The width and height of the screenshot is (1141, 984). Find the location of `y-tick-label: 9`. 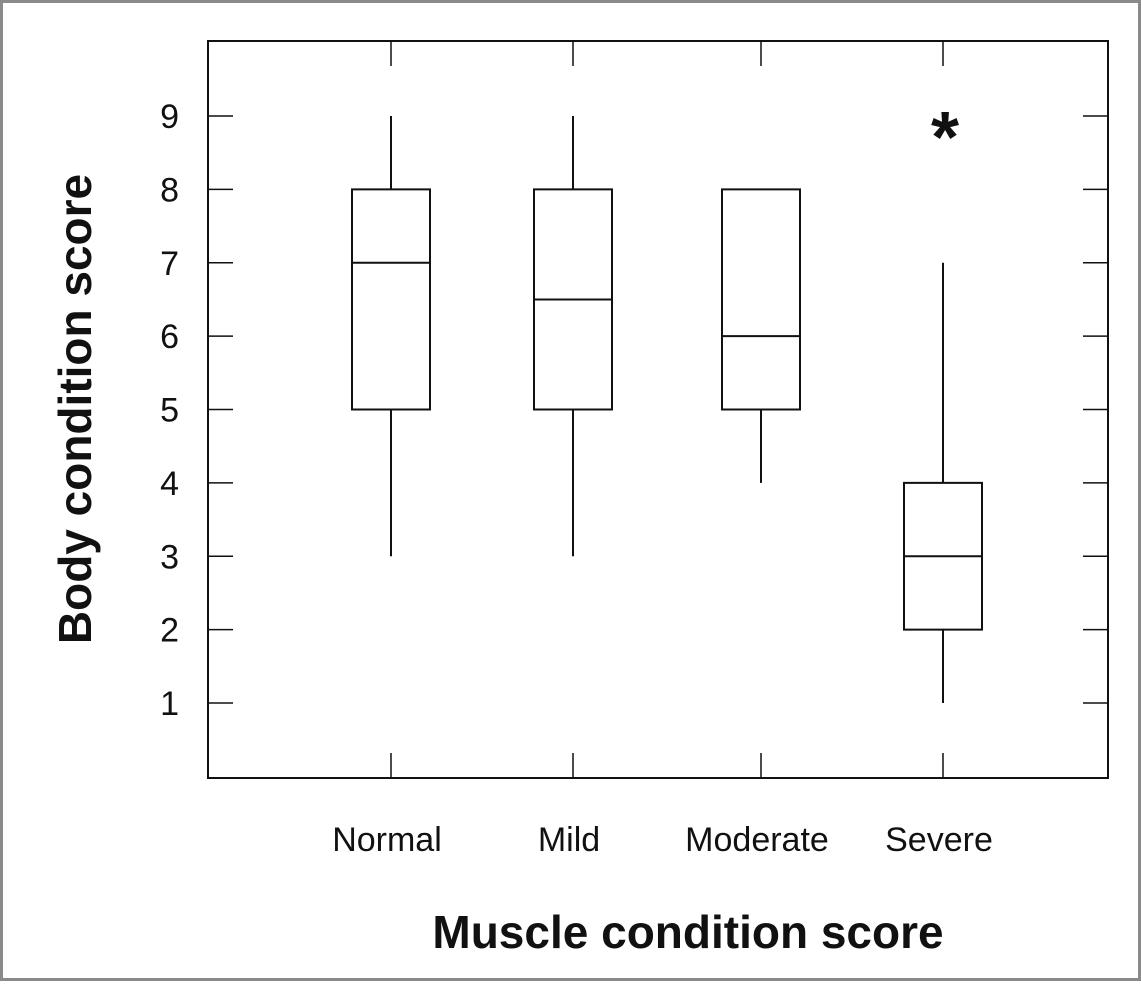

y-tick-label: 9 is located at coordinates (169, 117).